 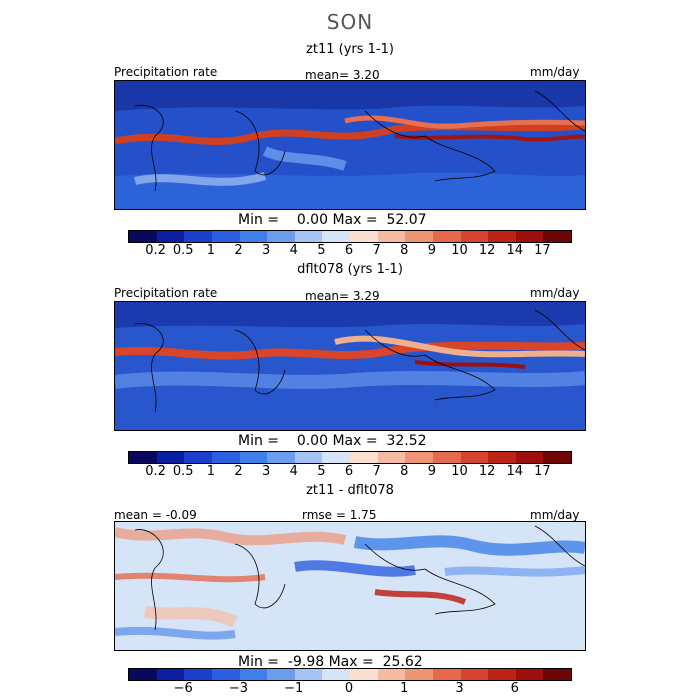 I want to click on colorbar-tick-label: 0, so click(x=349, y=688).